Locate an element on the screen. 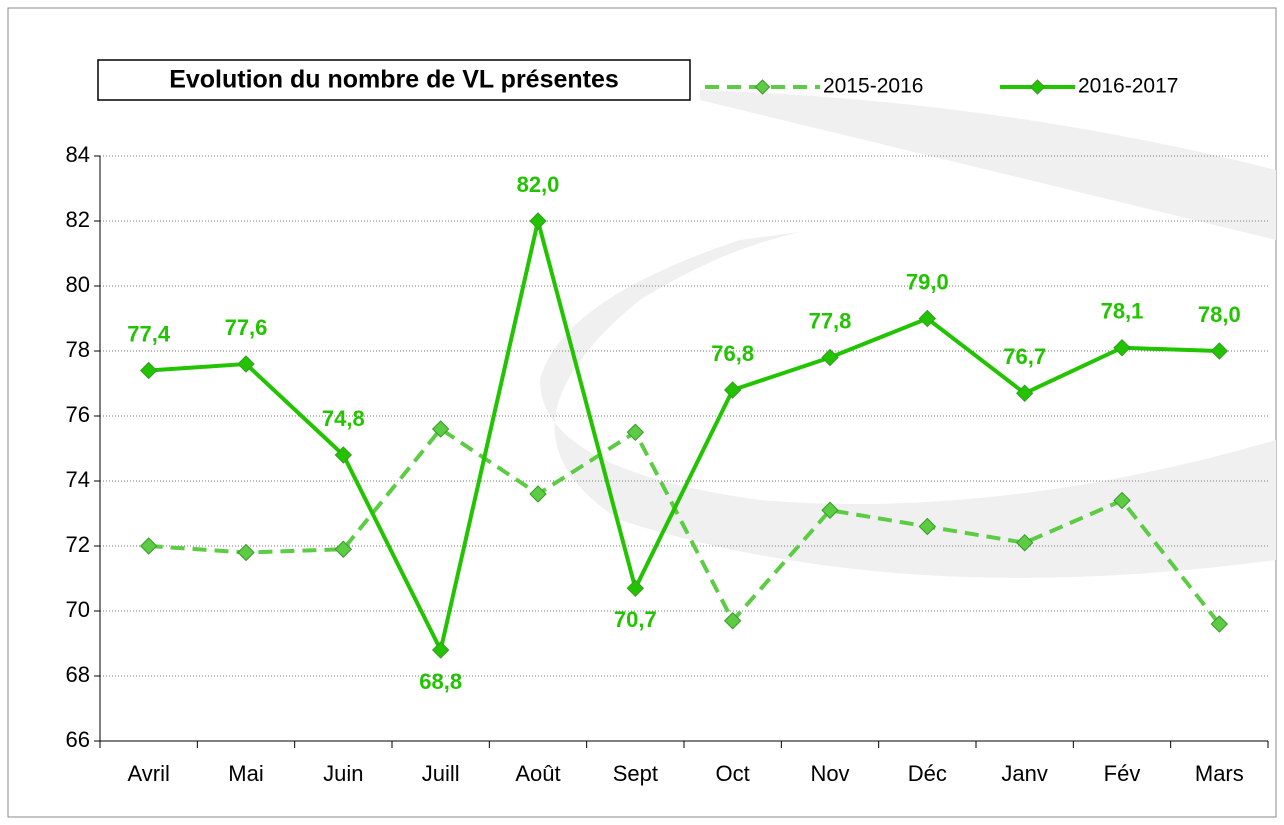  legend-label: 2015-2016 is located at coordinates (873, 86).